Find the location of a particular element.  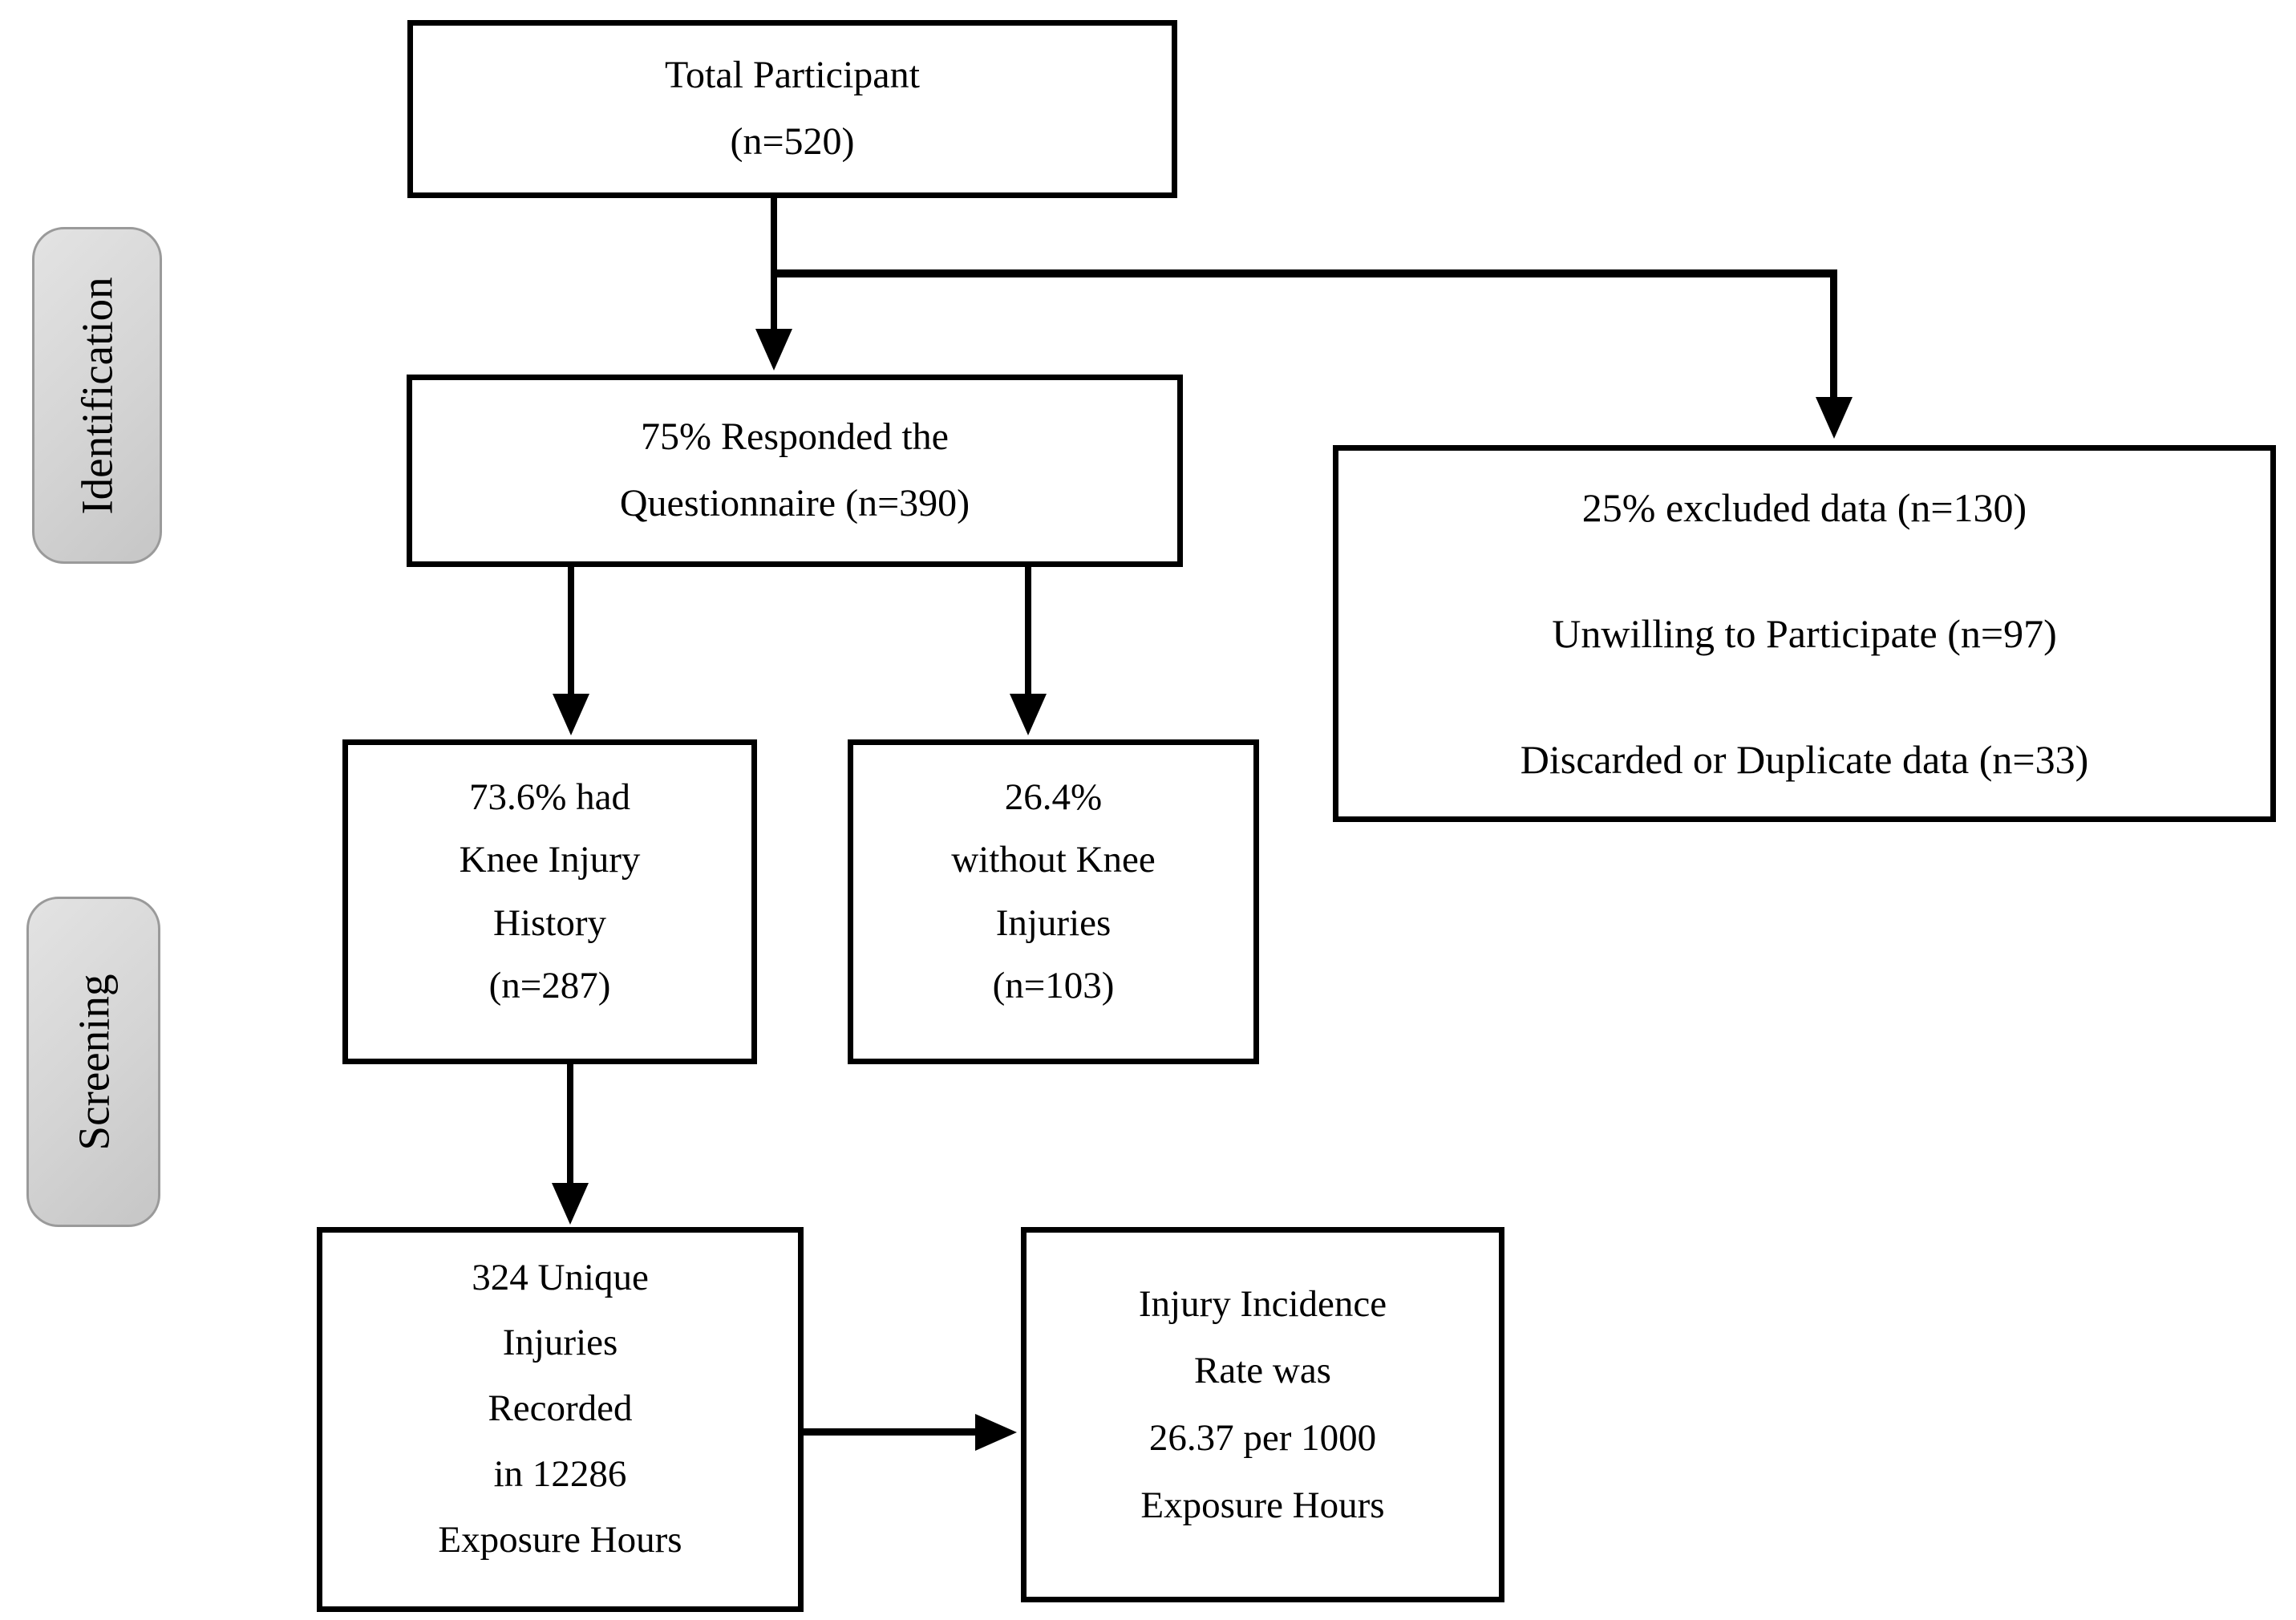

box-text-line: 26.37 per 1000 is located at coordinates (1262, 1438).